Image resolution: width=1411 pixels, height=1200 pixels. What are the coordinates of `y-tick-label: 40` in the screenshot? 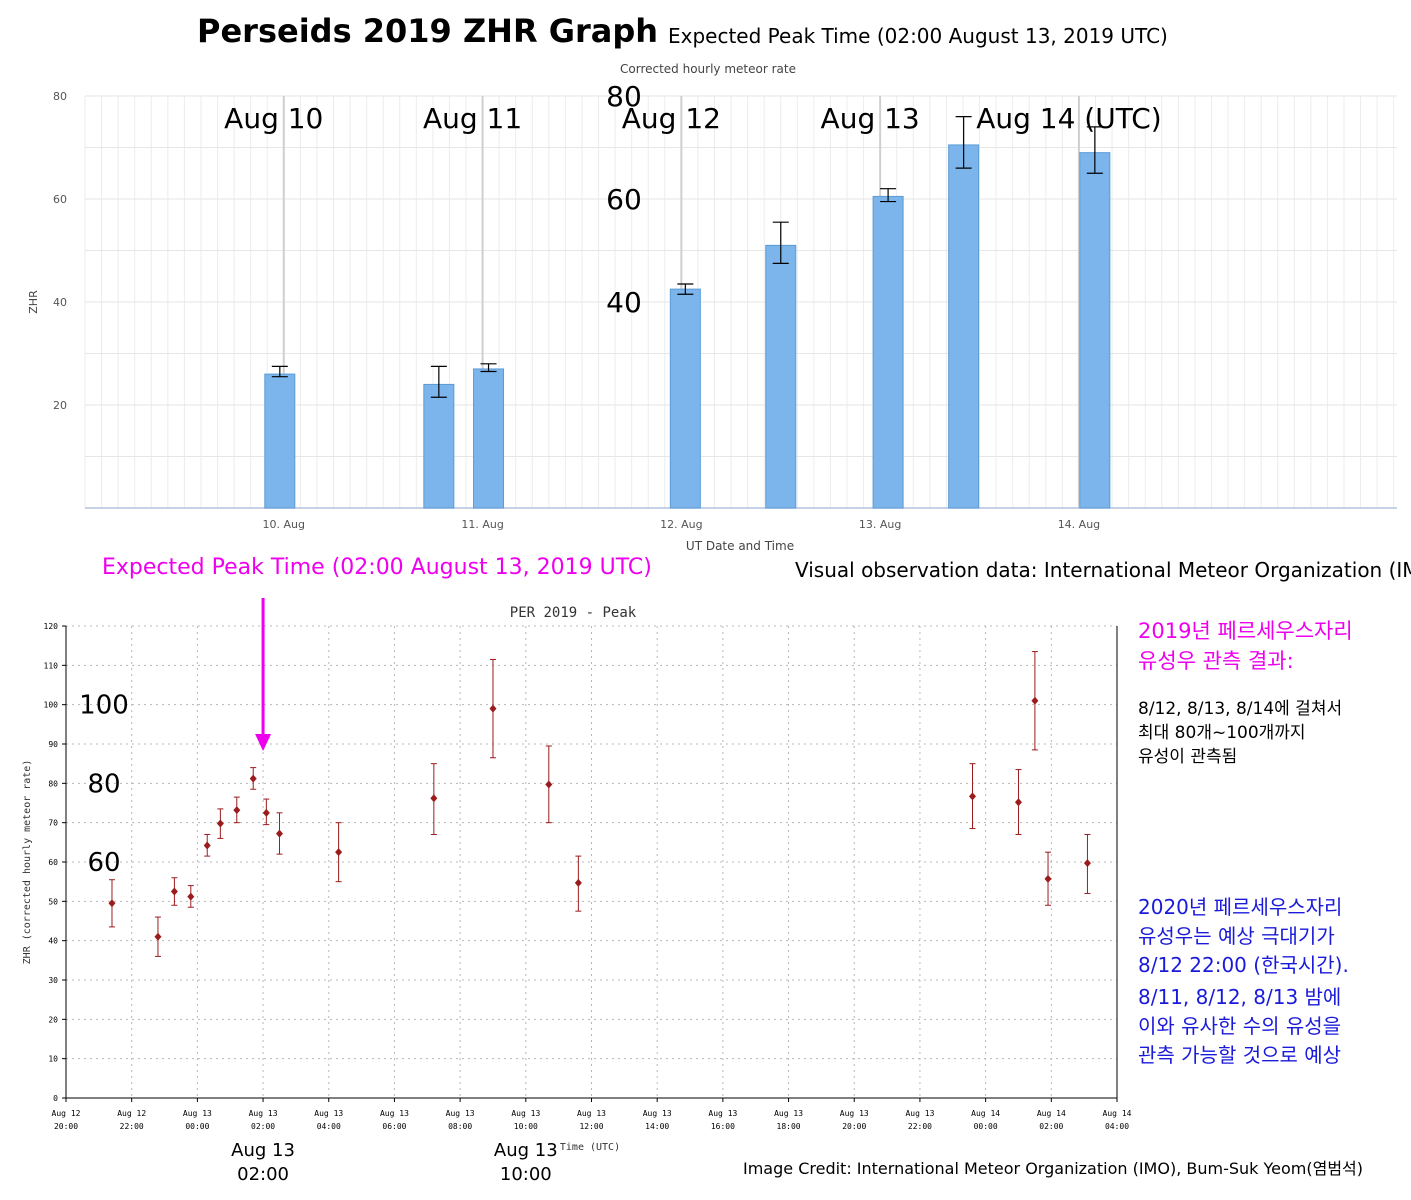 It's located at (60, 302).